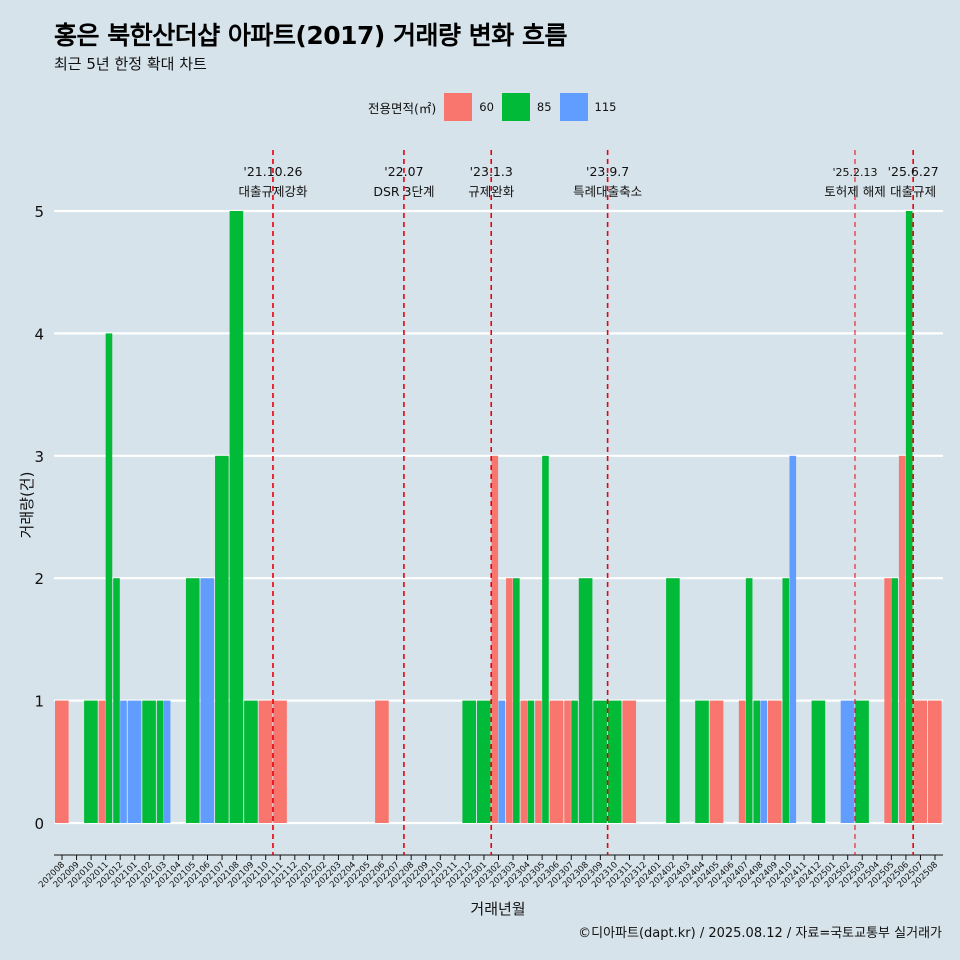 The width and height of the screenshot is (960, 960). Describe the element at coordinates (854, 172) in the screenshot. I see `event-date-label: '25.2.13` at that location.